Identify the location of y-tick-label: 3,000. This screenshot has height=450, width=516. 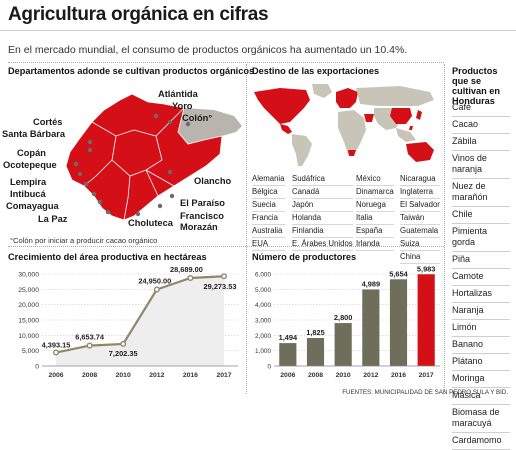
(263, 321).